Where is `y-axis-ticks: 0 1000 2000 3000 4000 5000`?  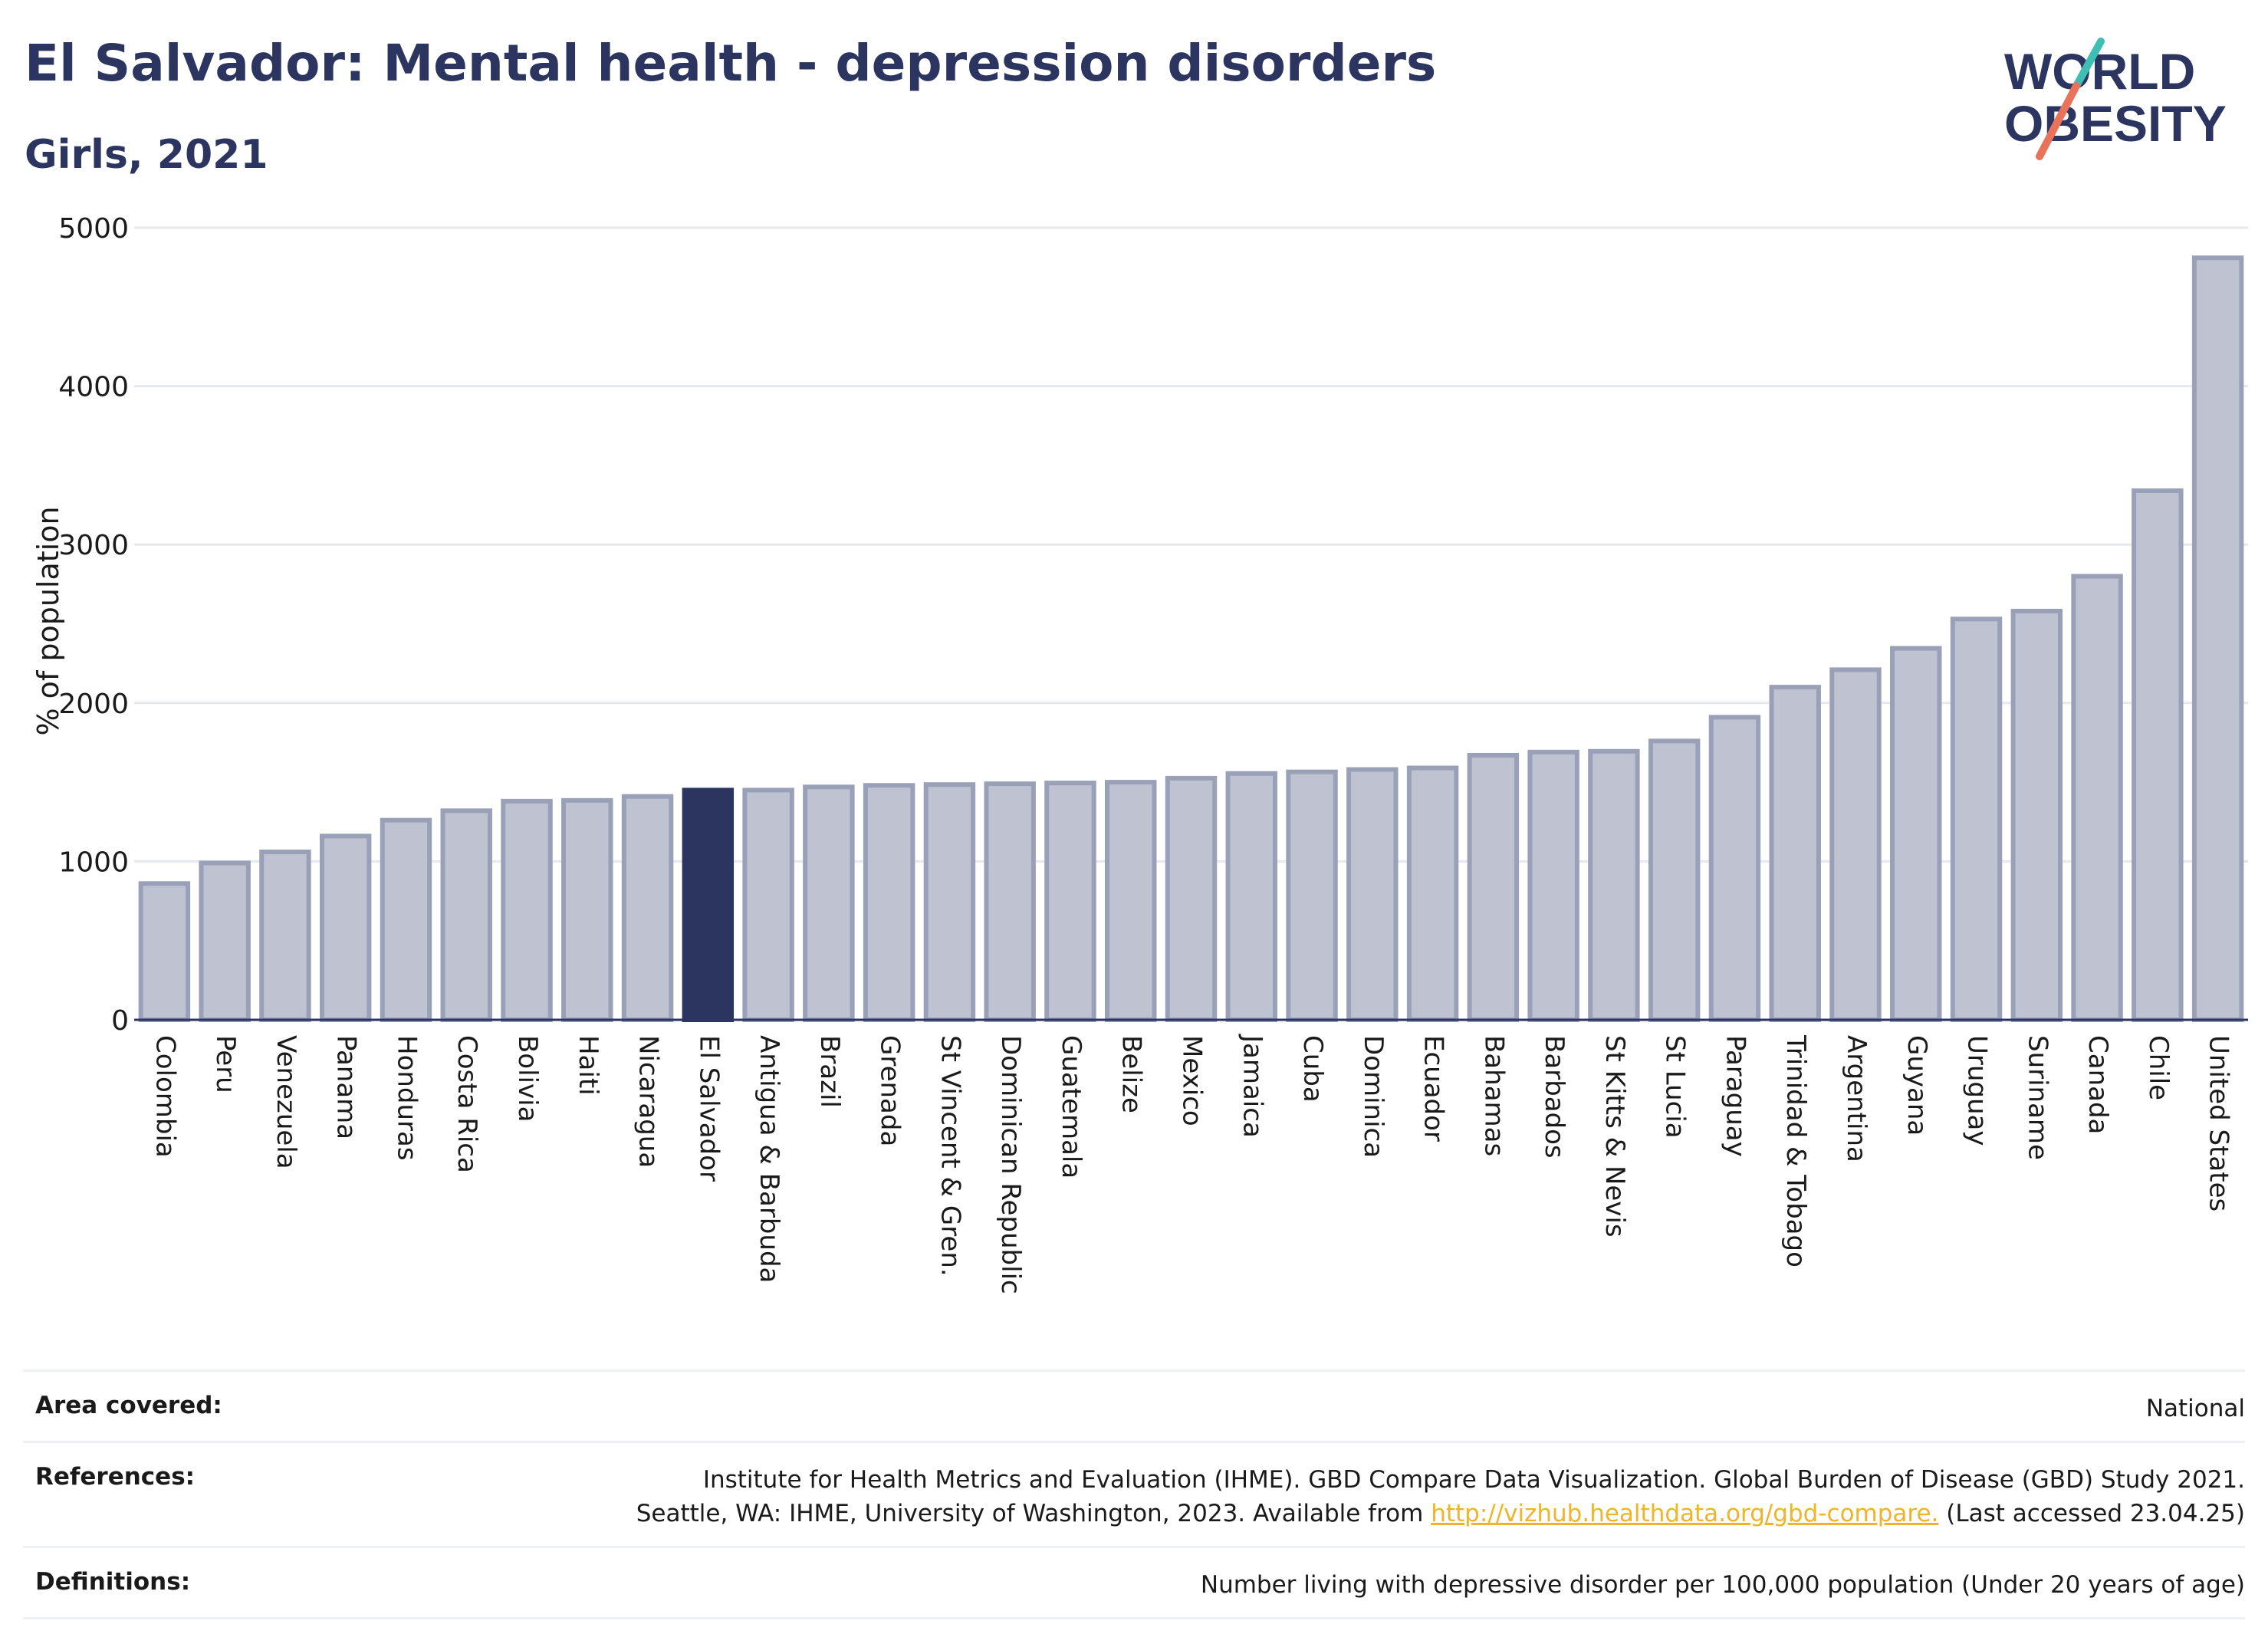
y-axis-ticks: 0 1000 2000 3000 4000 5000 is located at coordinates (93, 625).